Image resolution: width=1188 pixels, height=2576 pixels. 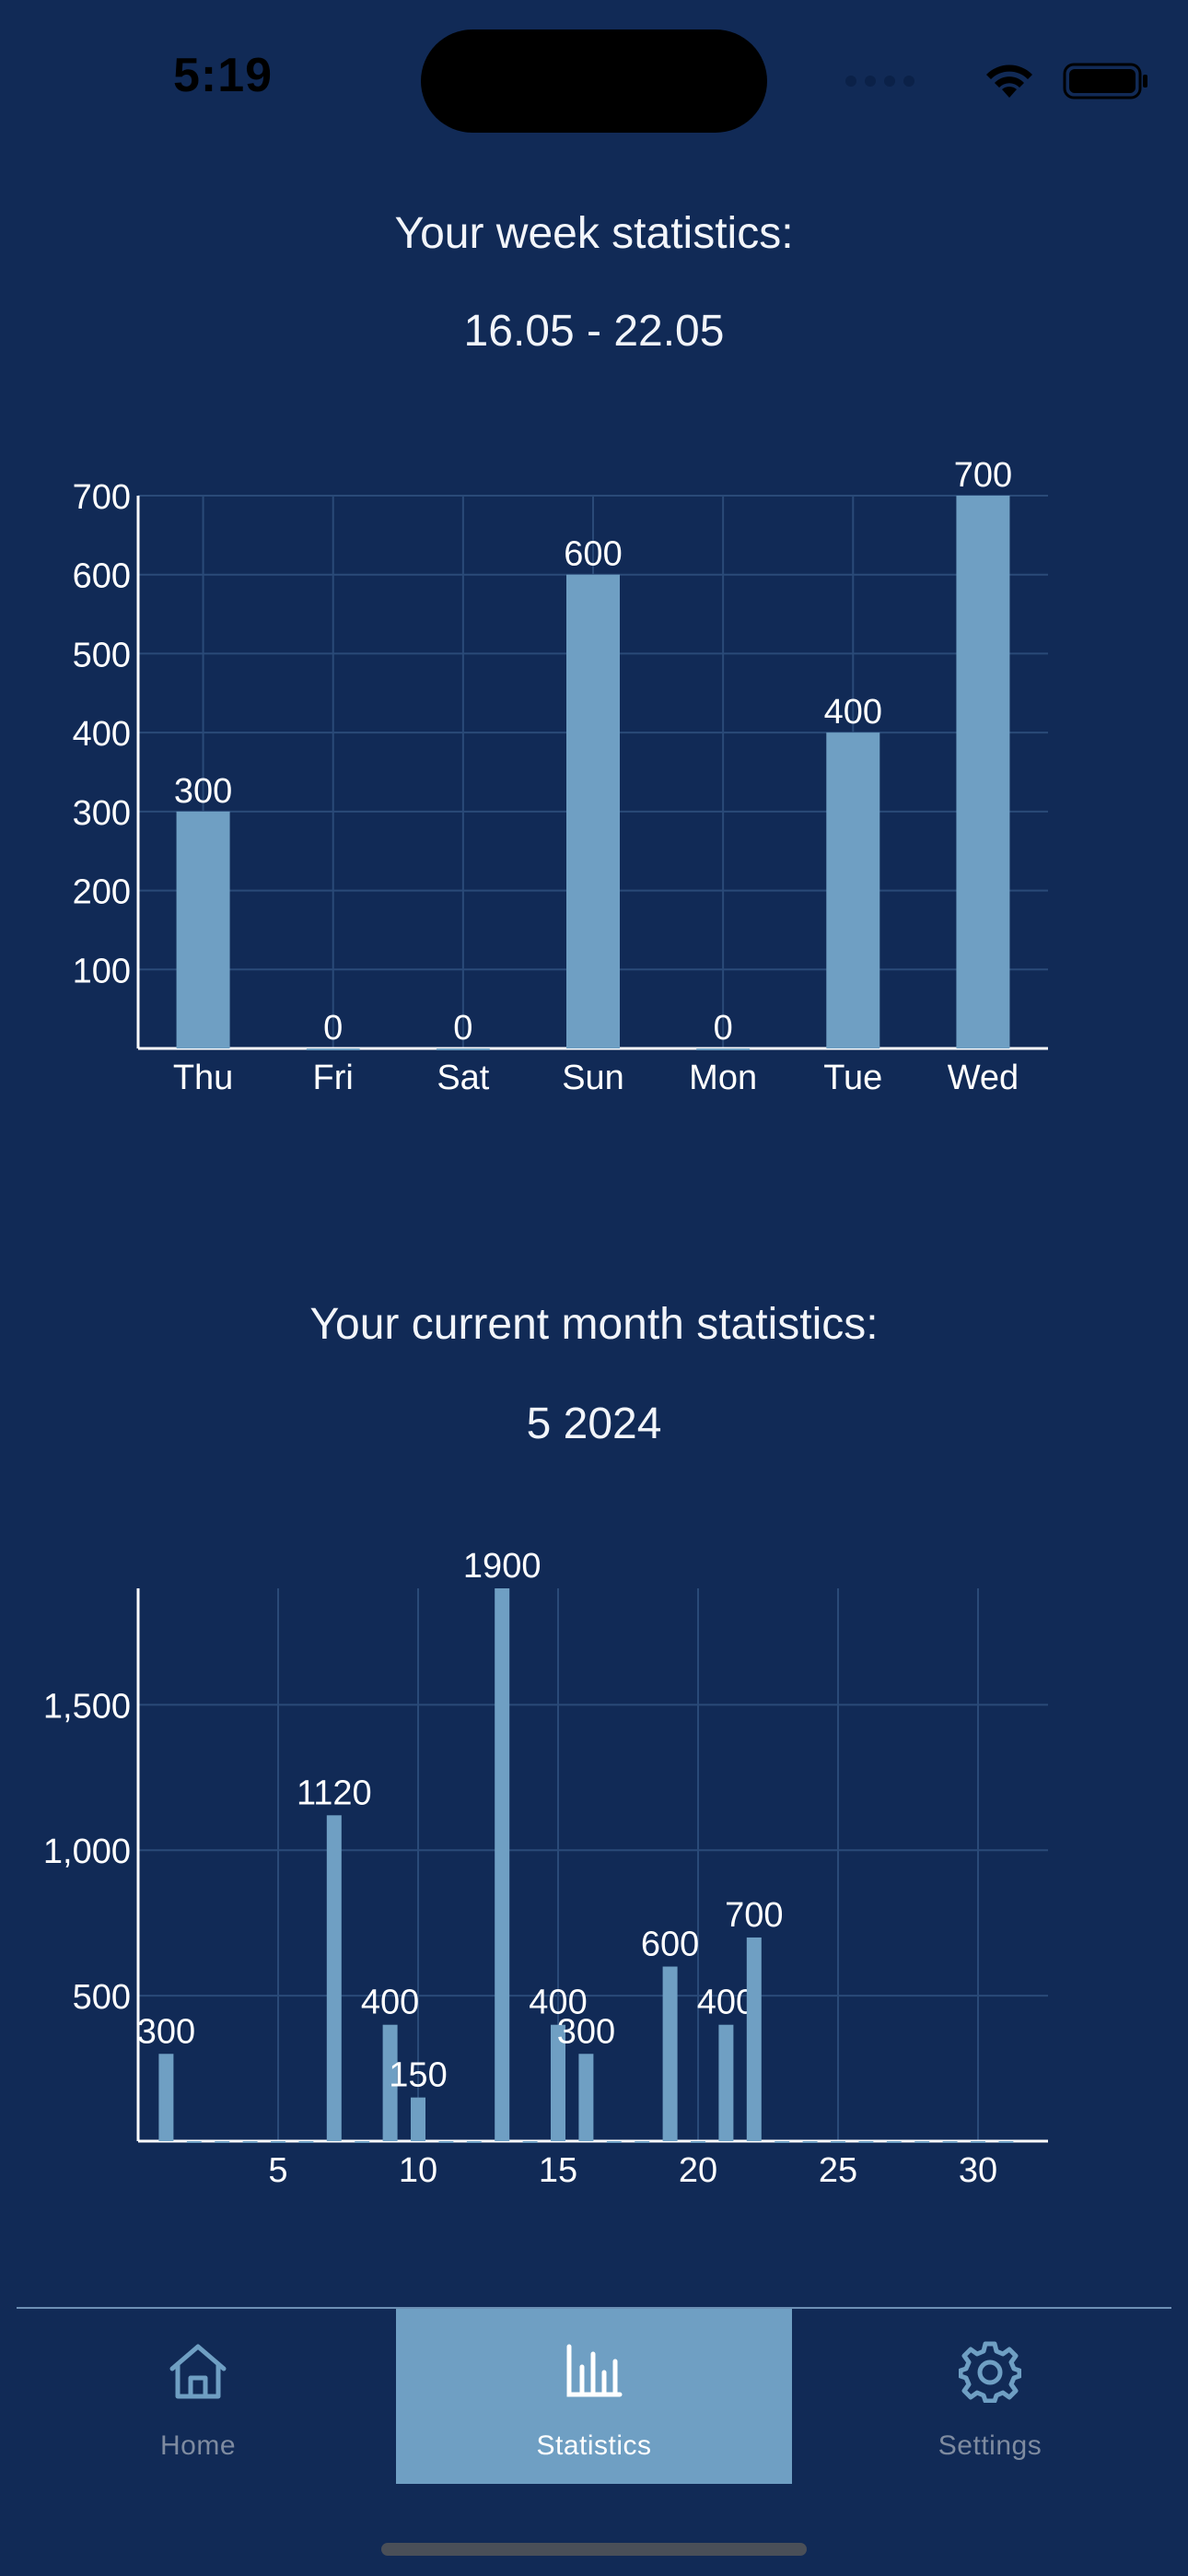 I want to click on x-tick-label: 25, so click(x=838, y=2170).